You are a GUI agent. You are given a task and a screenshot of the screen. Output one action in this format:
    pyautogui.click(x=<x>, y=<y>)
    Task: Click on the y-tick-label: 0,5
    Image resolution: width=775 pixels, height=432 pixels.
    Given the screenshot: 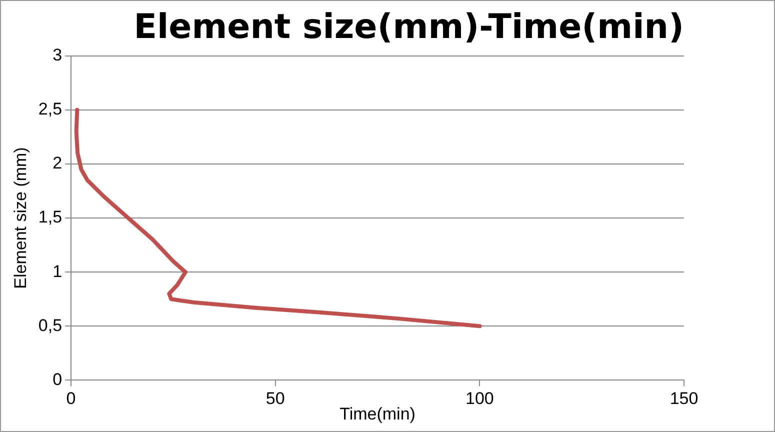 What is the action you would take?
    pyautogui.click(x=50, y=325)
    